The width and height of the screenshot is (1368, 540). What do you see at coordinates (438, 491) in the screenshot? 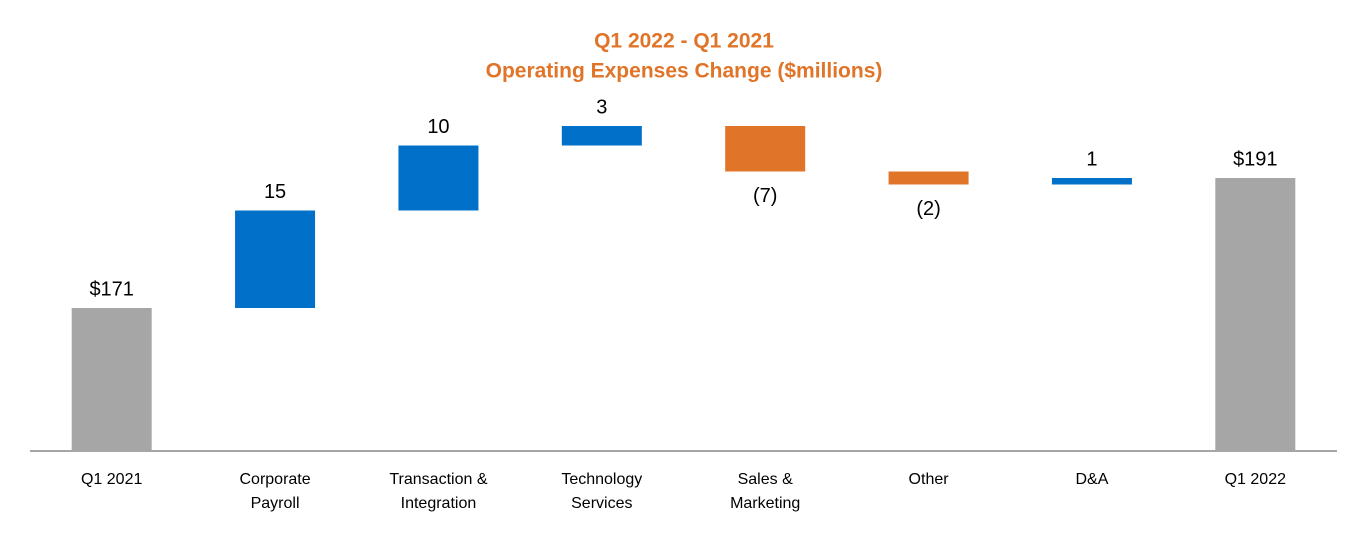
I see `x-tick-label: Transaction & Integration` at bounding box center [438, 491].